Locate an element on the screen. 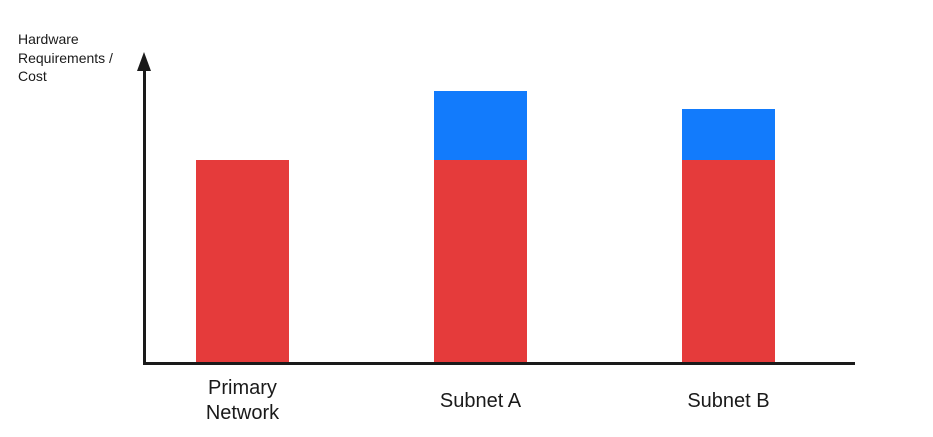 The height and width of the screenshot is (437, 933). x-axis is located at coordinates (499, 363).